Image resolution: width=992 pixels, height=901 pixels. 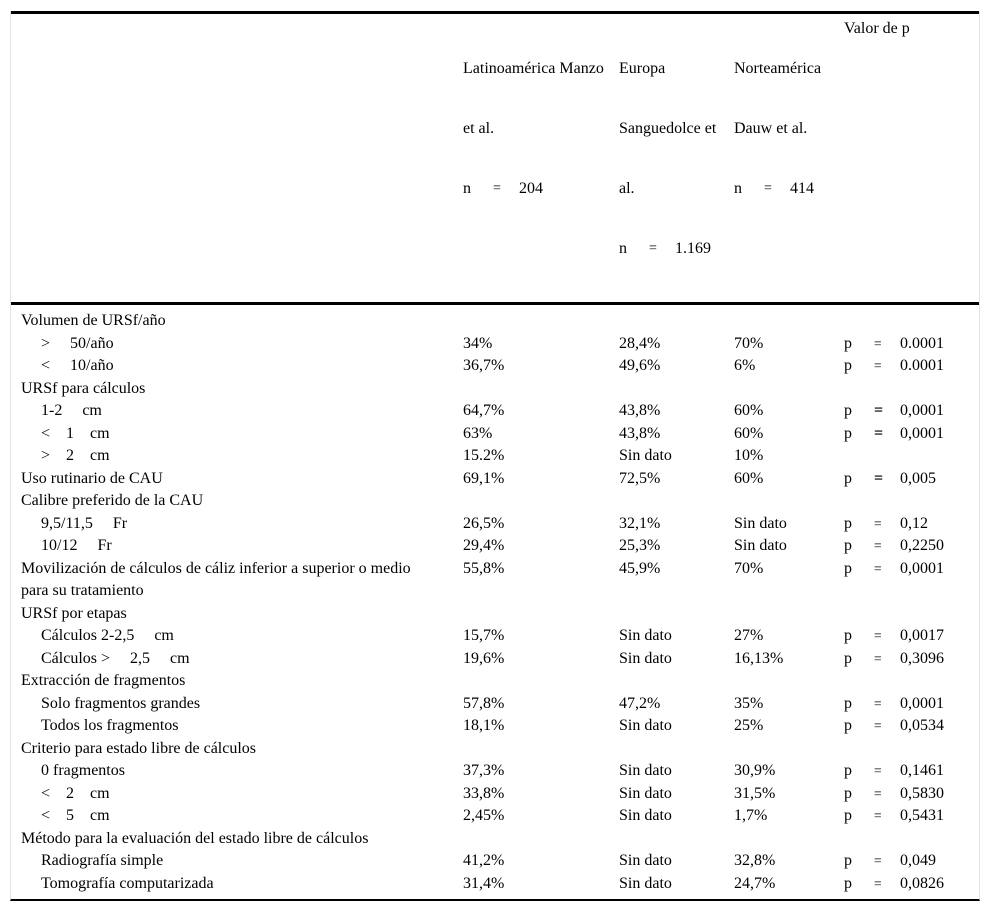 What do you see at coordinates (484, 568) in the screenshot?
I see `latinoamerica-value: 55,8%` at bounding box center [484, 568].